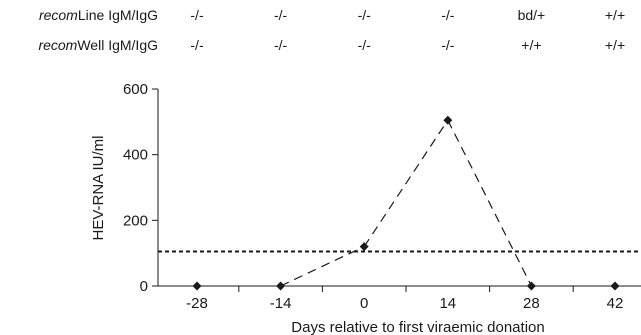 This screenshot has height=335, width=641. I want to click on serology-row-label: recomWell IgM/IgG, so click(98, 45).